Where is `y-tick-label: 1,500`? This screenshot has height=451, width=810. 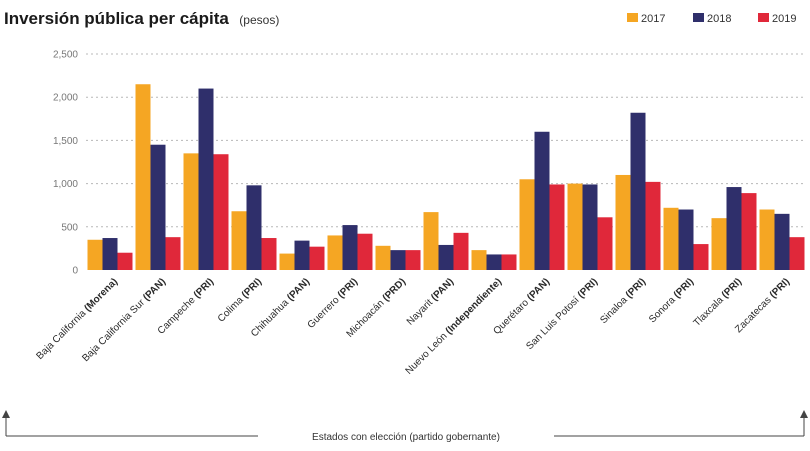 y-tick-label: 1,500 is located at coordinates (65, 141).